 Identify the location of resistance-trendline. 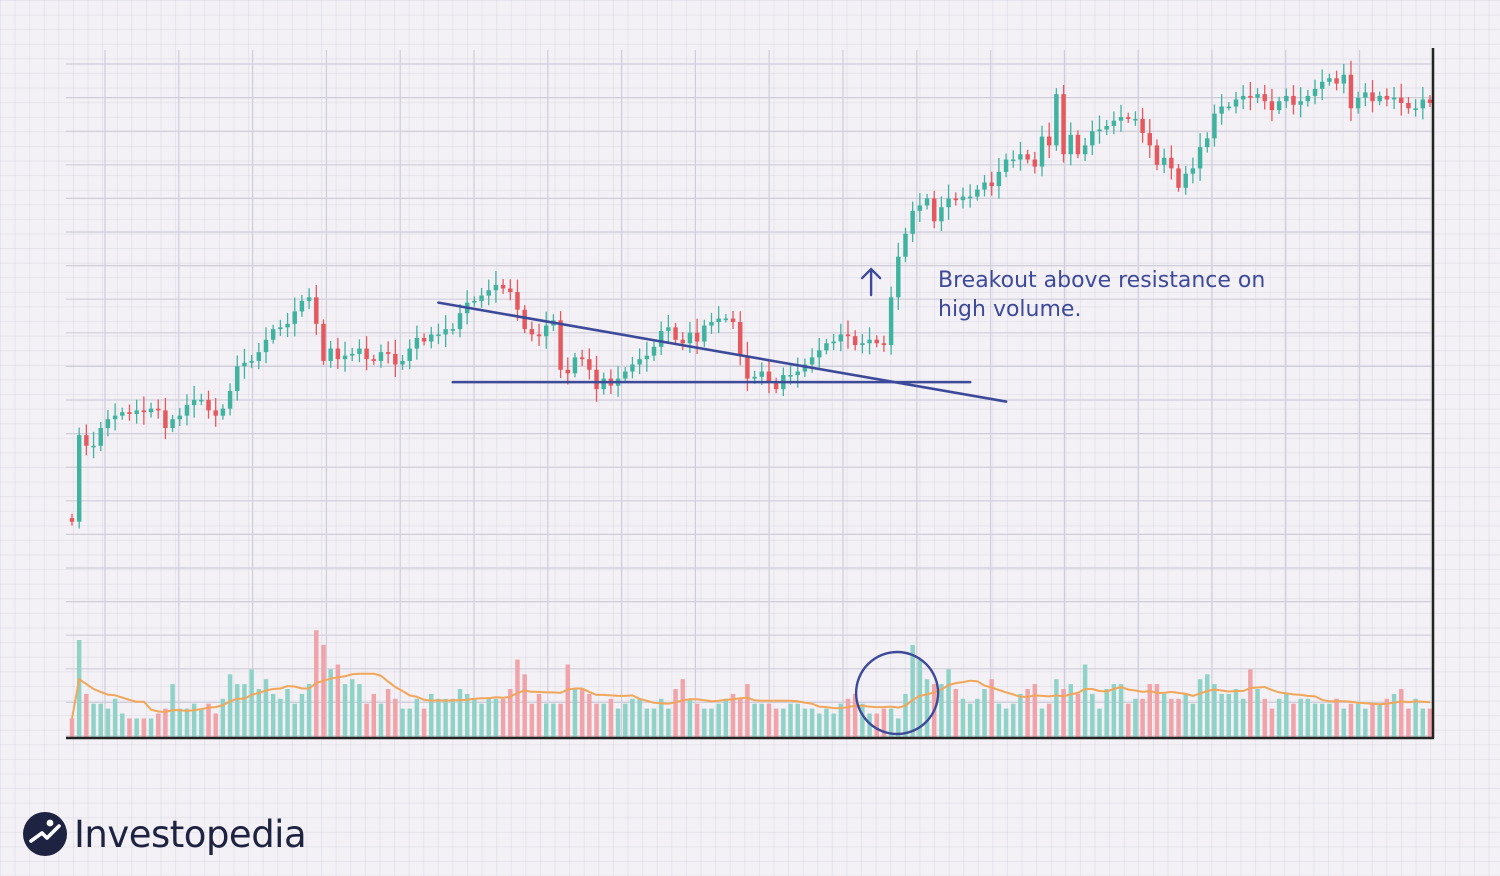
(722, 352).